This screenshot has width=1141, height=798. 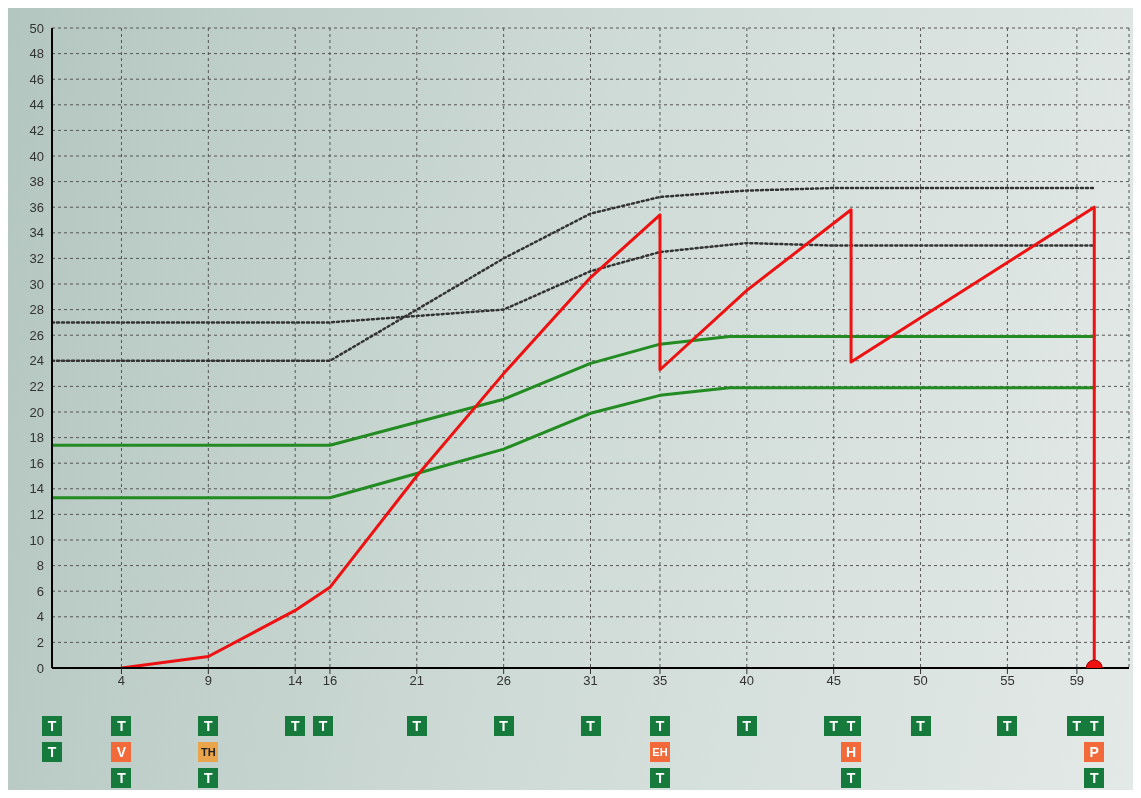 I want to click on y-tick-label: 26, so click(x=36, y=335).